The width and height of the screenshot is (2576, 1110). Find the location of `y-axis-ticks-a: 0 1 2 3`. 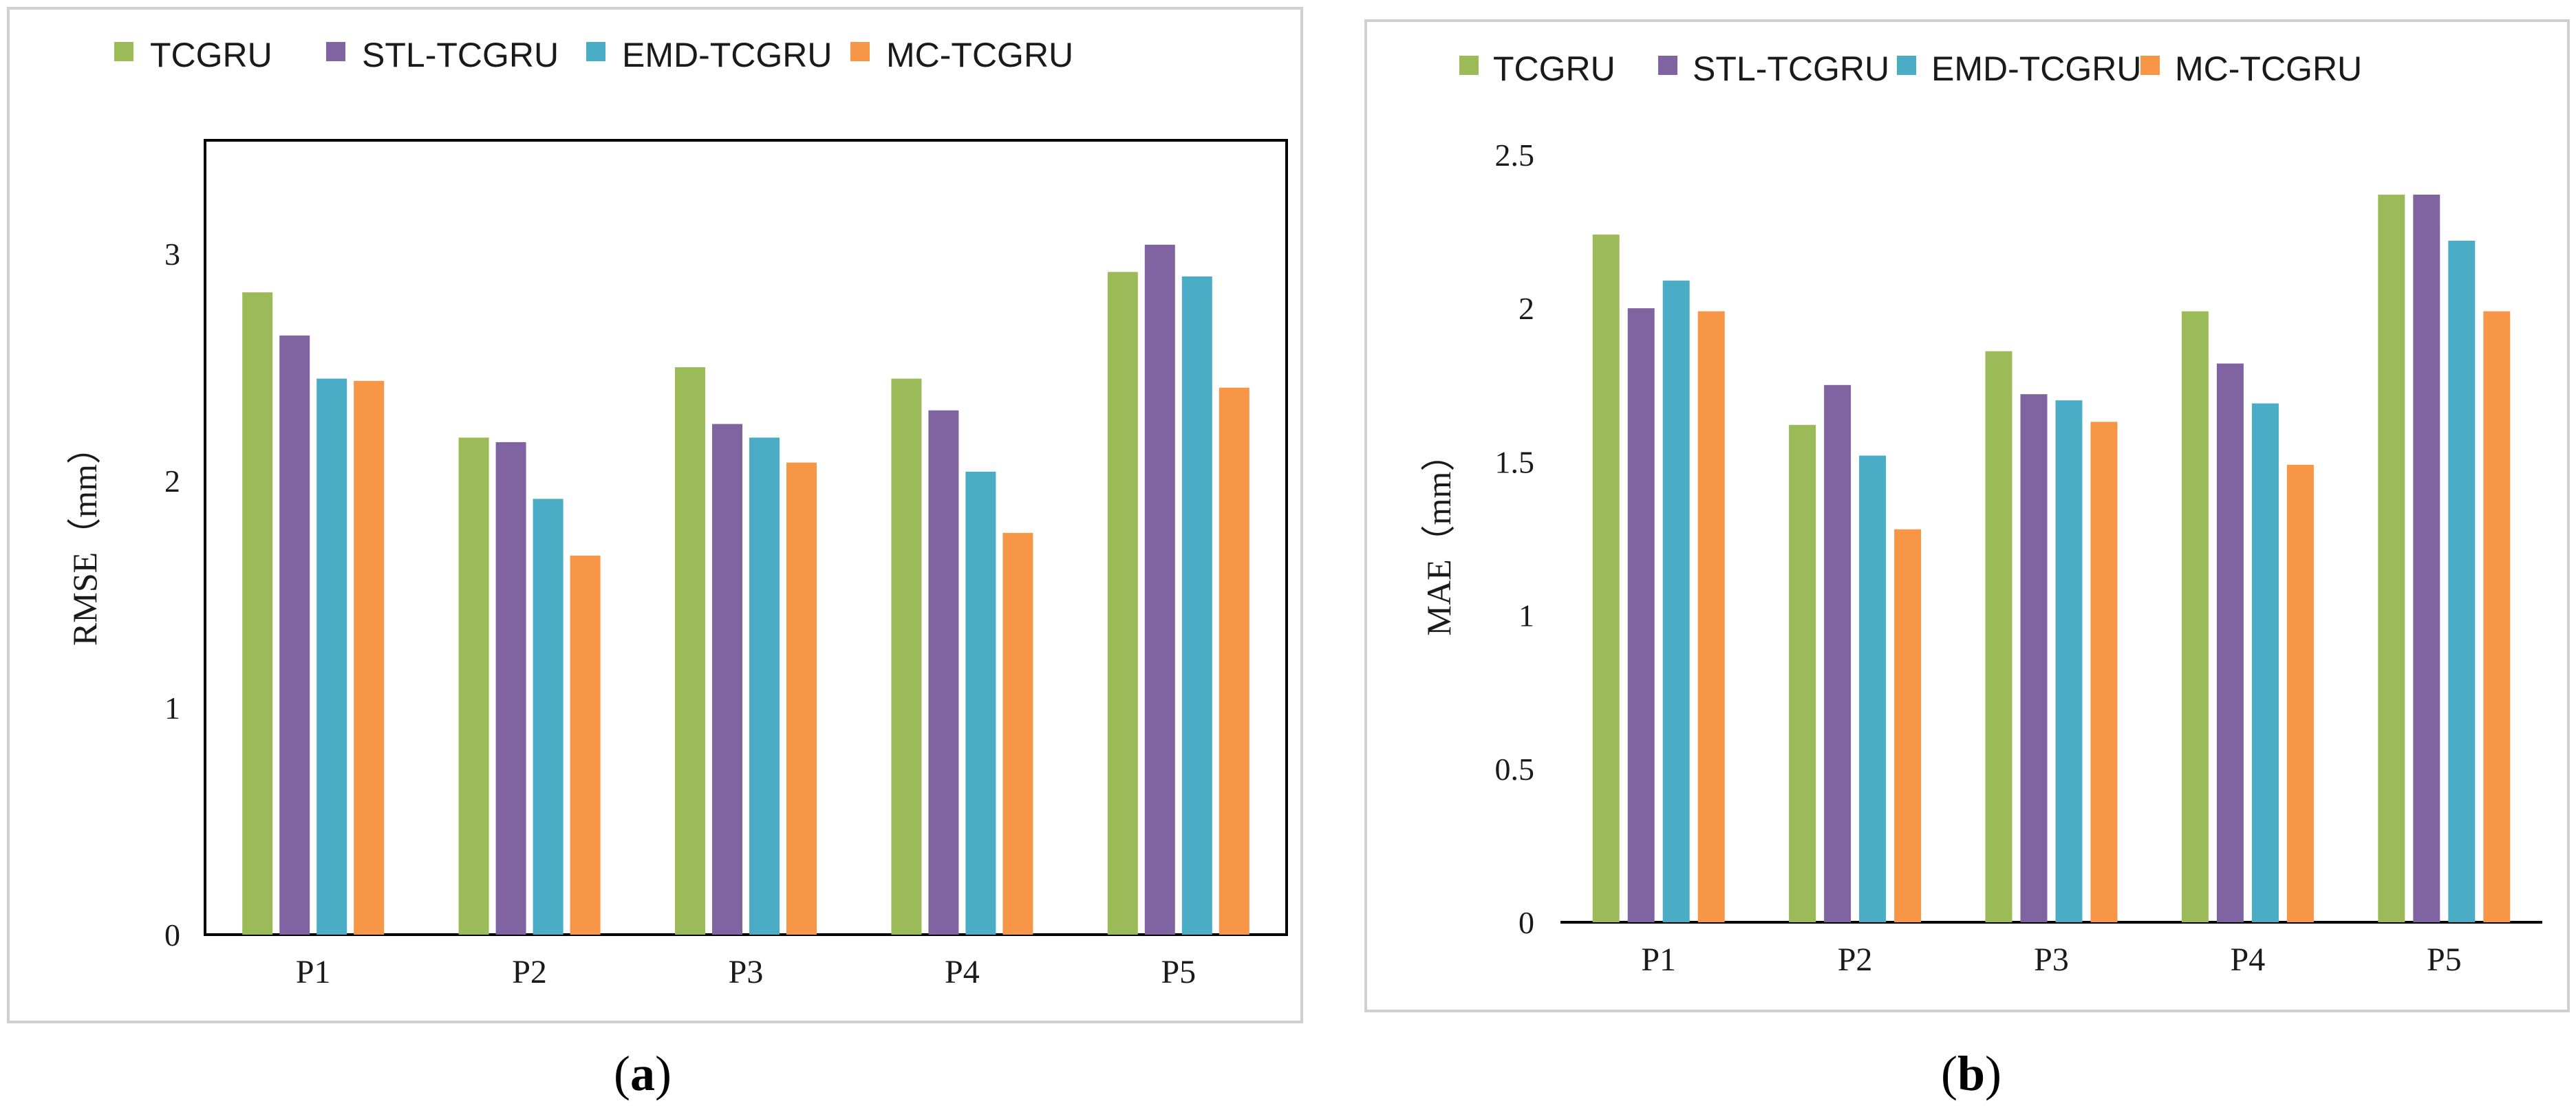

y-axis-ticks-a: 0 1 2 3 is located at coordinates (172, 595).